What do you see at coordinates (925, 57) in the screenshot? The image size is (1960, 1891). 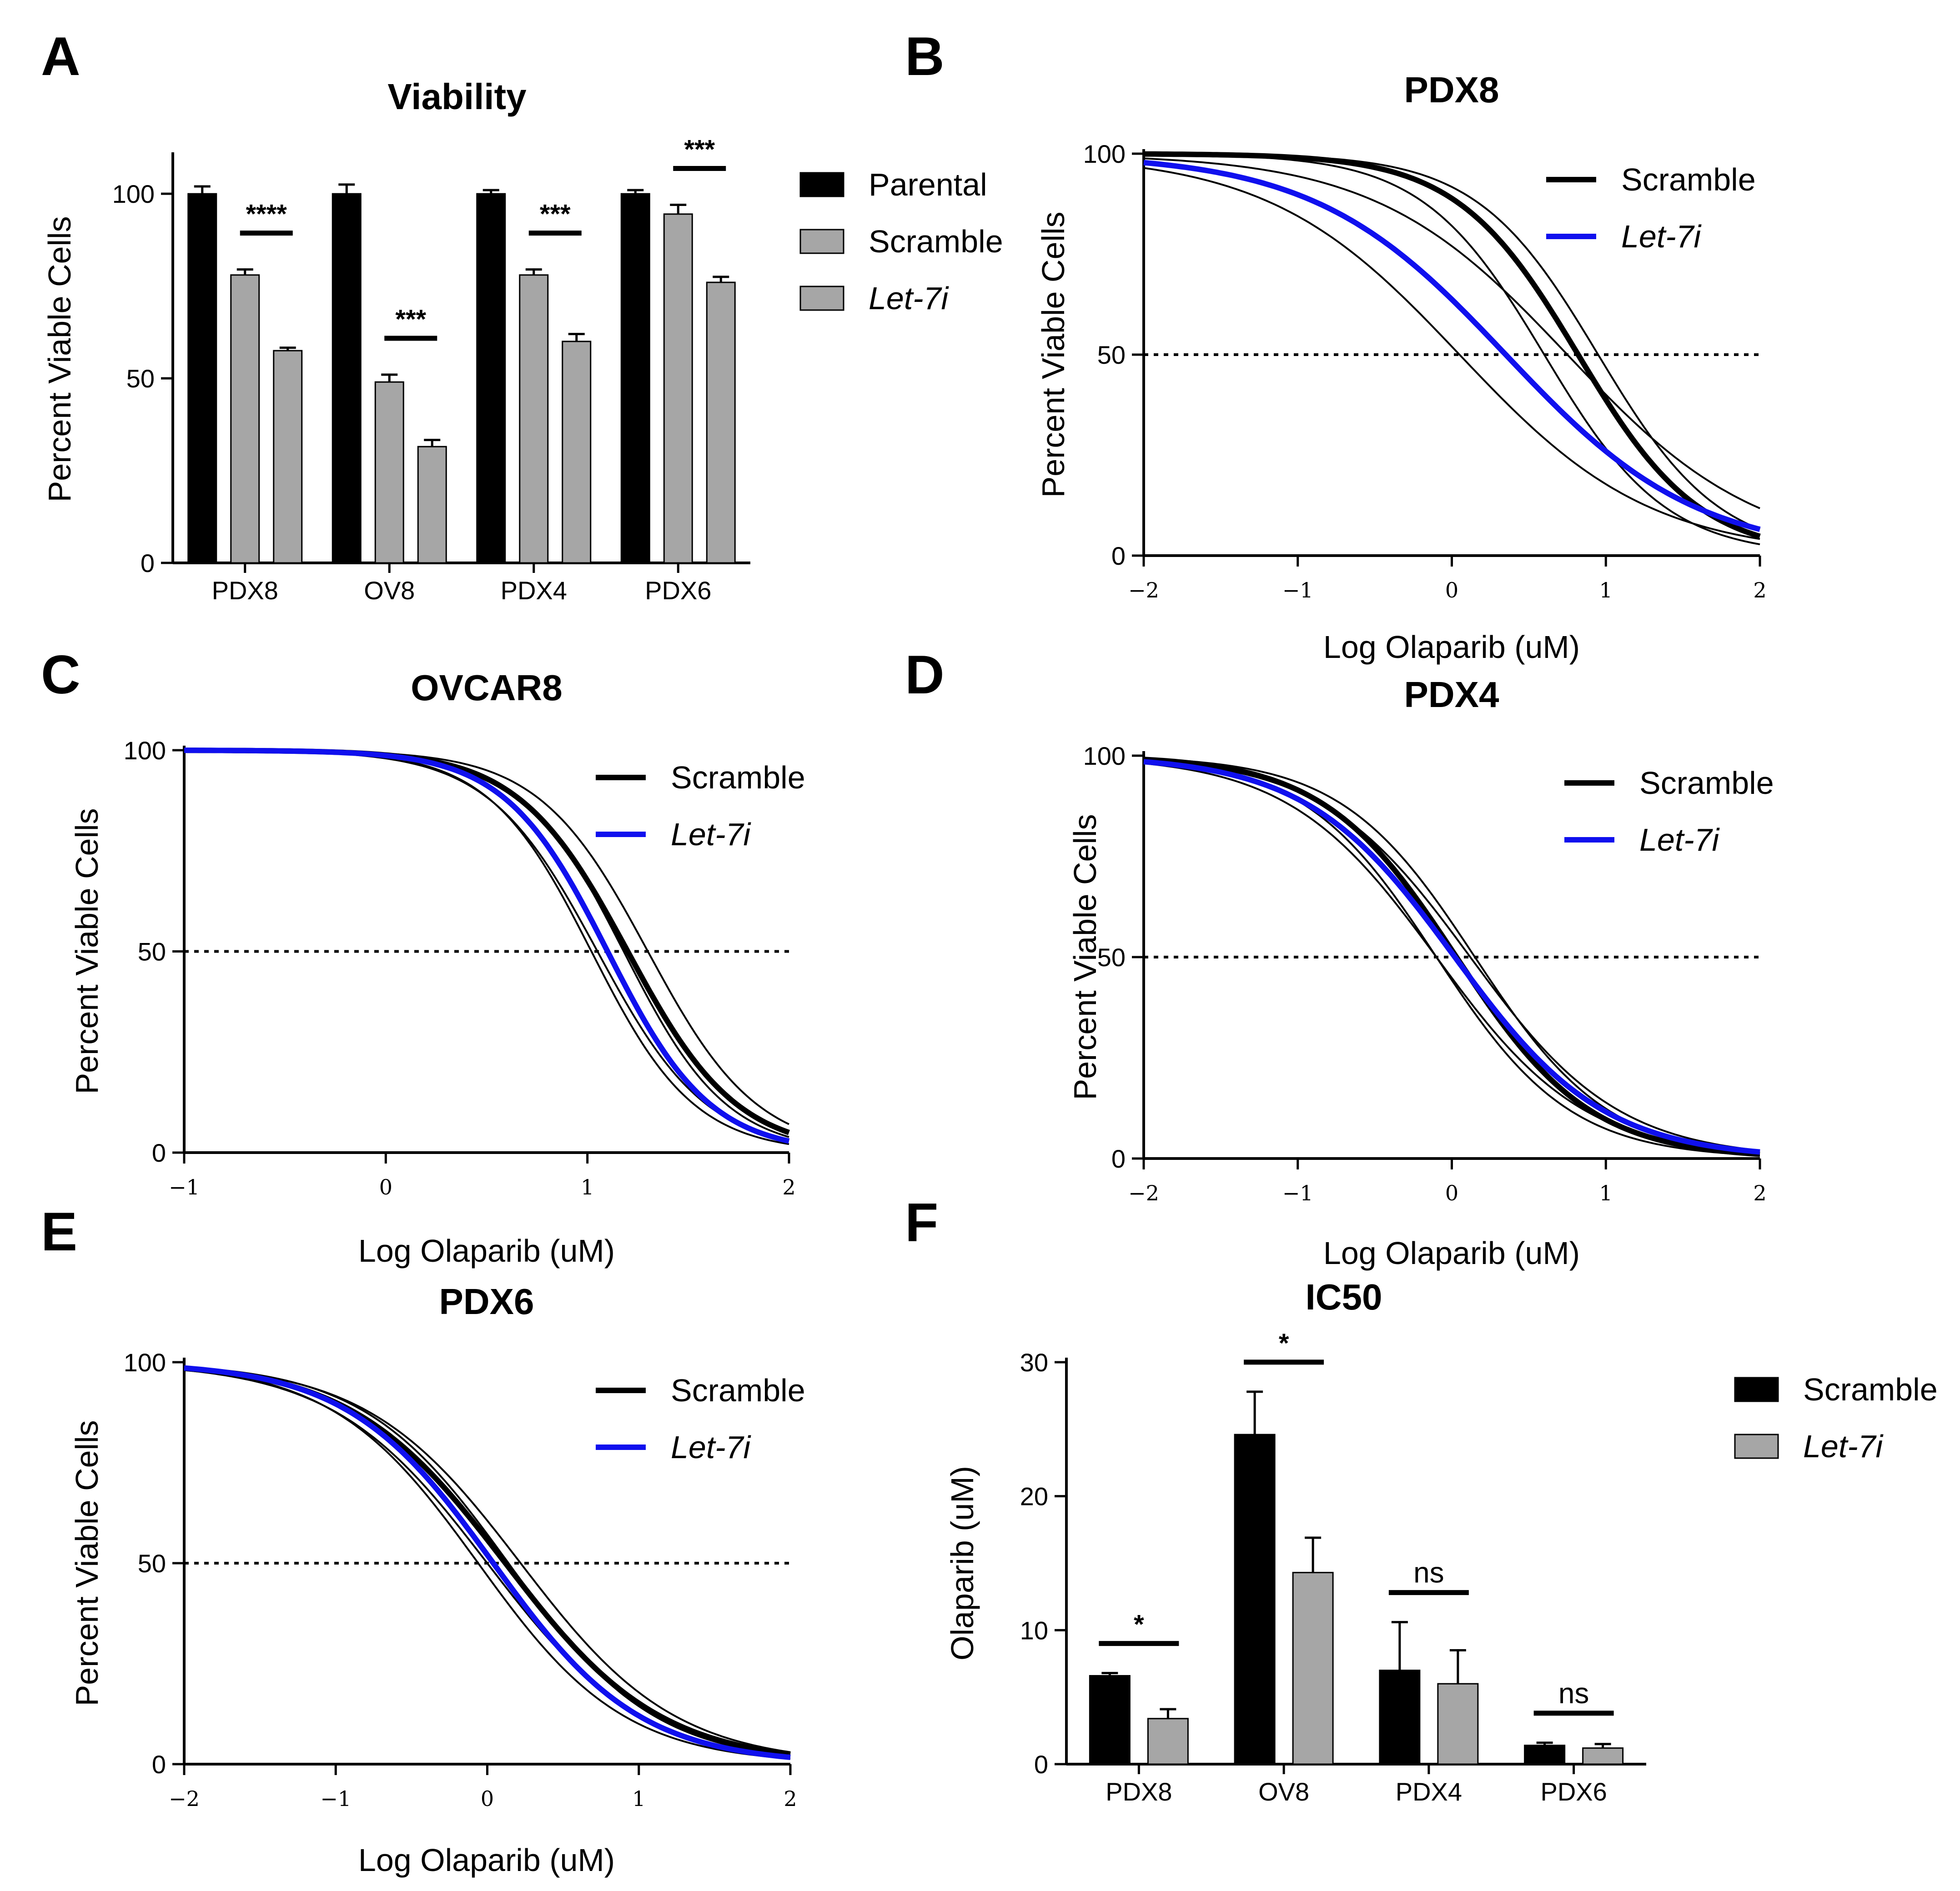 I see `panel-letter: B` at bounding box center [925, 57].